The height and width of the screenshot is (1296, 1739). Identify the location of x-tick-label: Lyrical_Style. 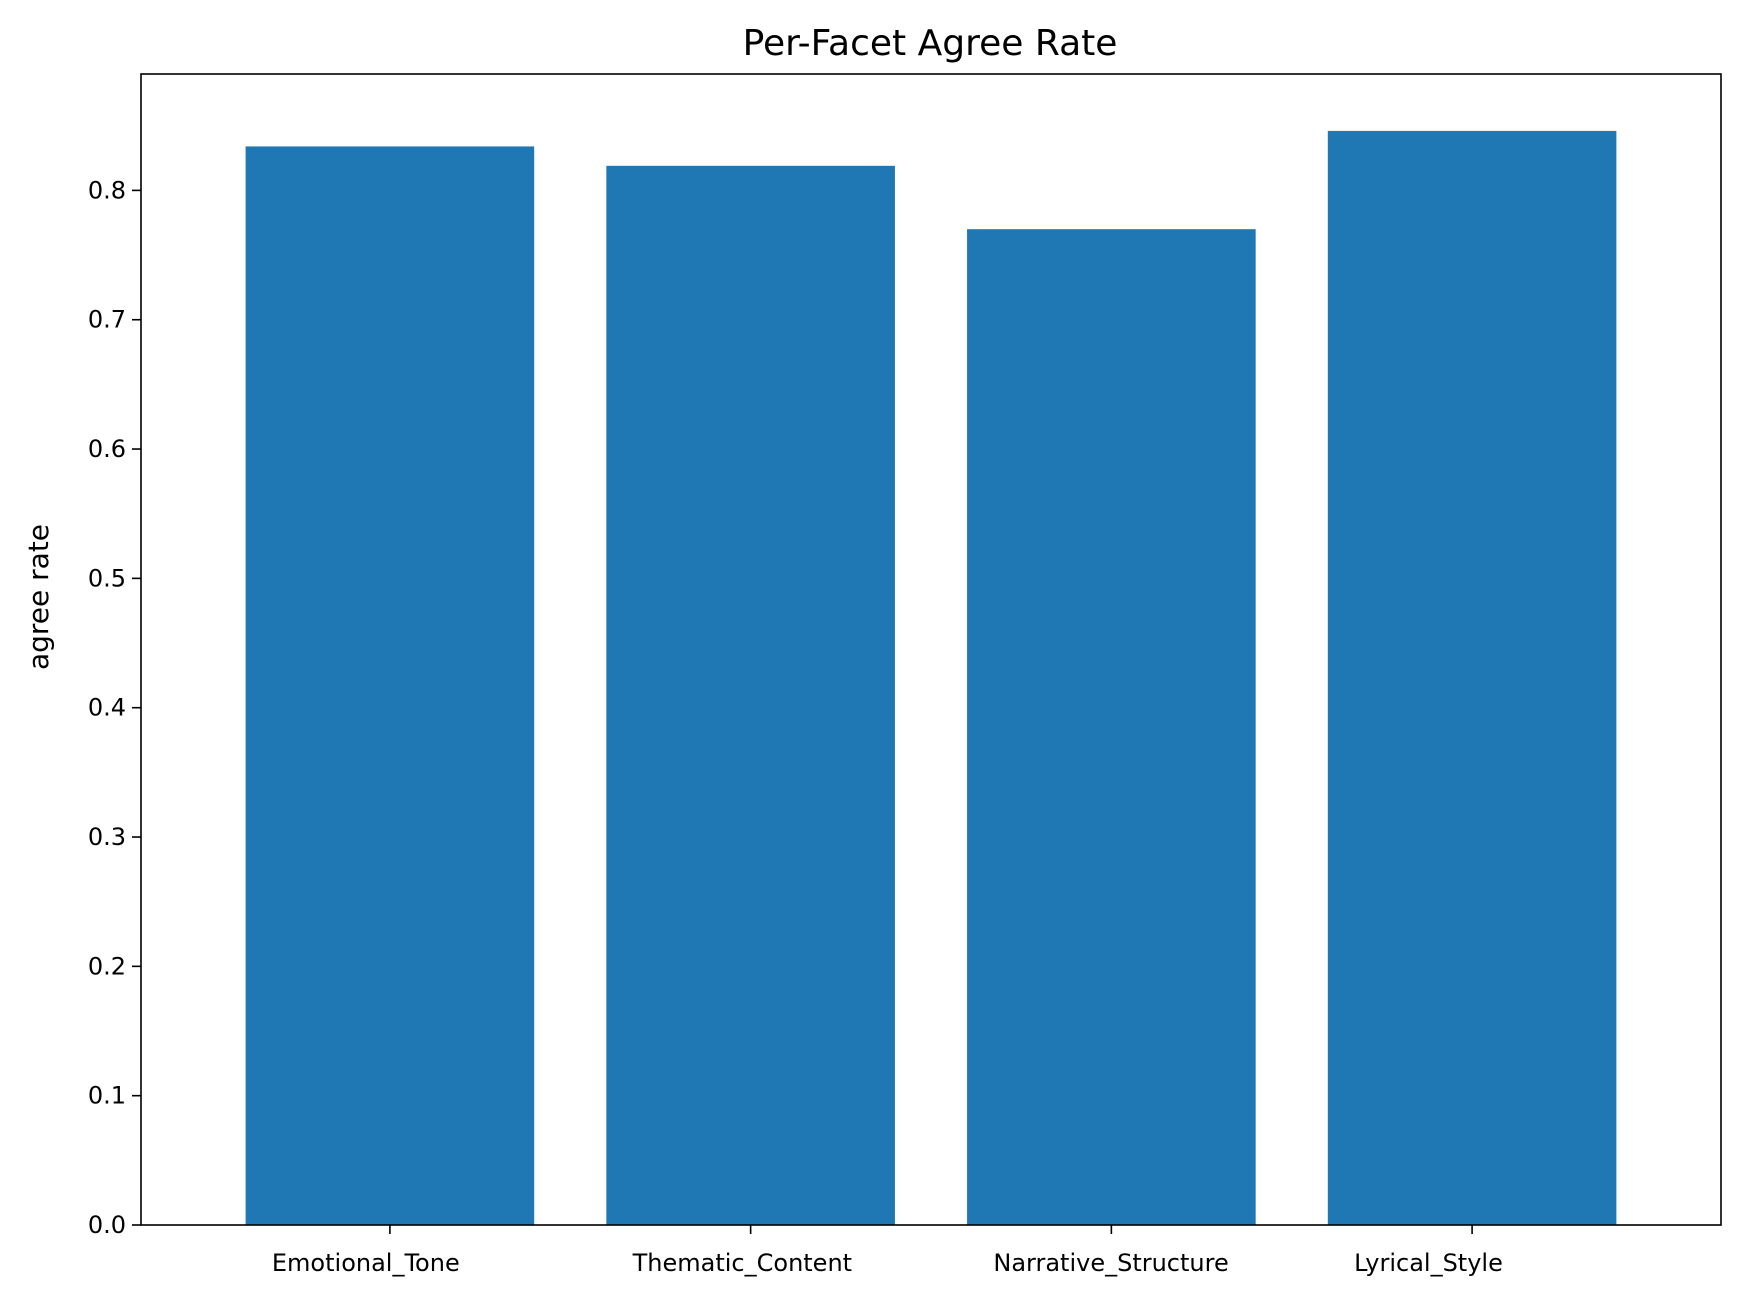
(1428, 1263).